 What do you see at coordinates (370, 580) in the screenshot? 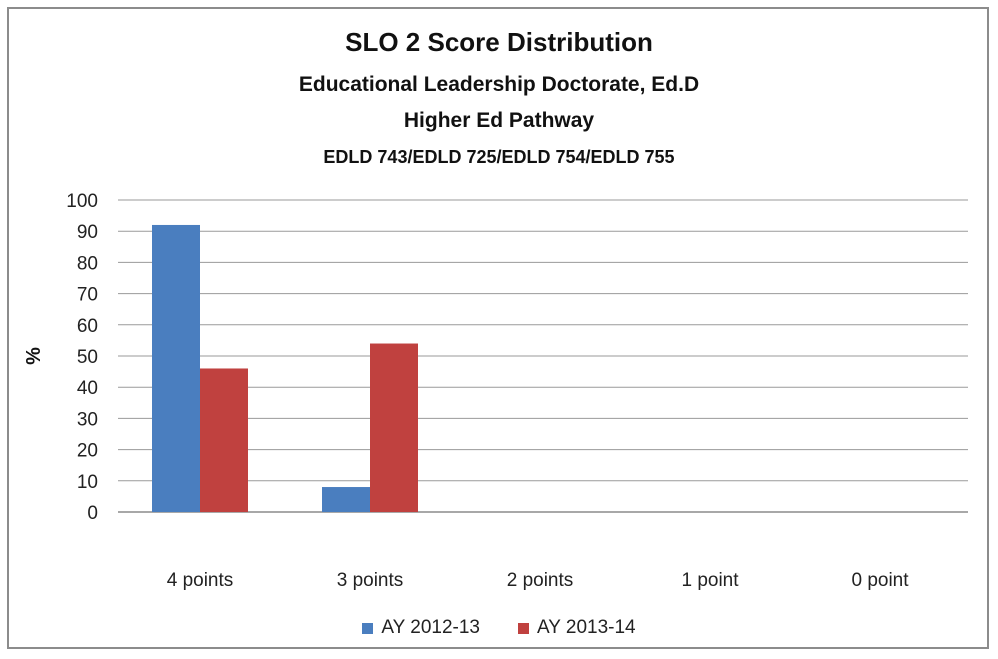
I see `x-tick-label: 3 points` at bounding box center [370, 580].